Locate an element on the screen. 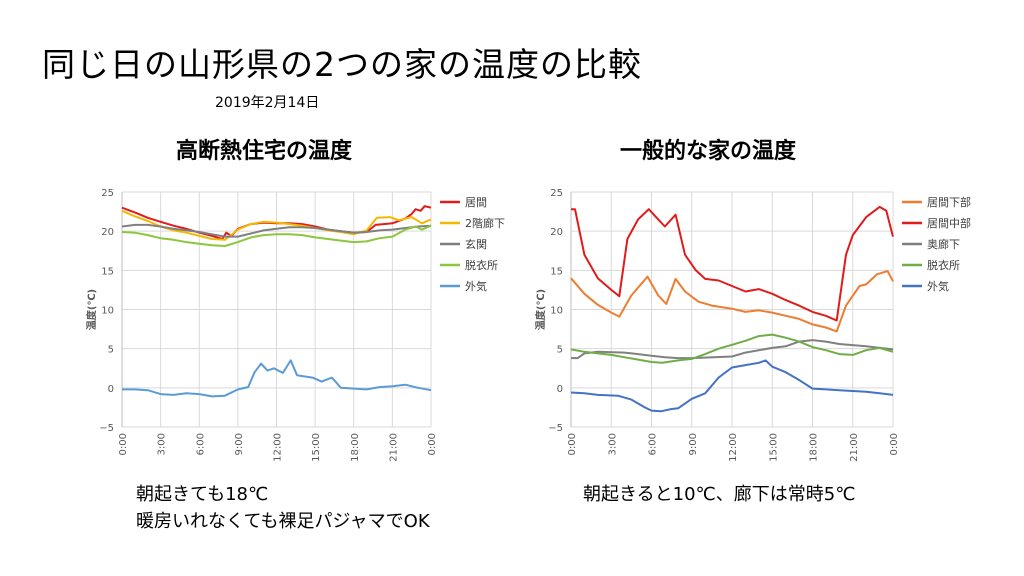  slide-title: 同じ日の山形県の2つの家の温度の比較 is located at coordinates (342, 64).